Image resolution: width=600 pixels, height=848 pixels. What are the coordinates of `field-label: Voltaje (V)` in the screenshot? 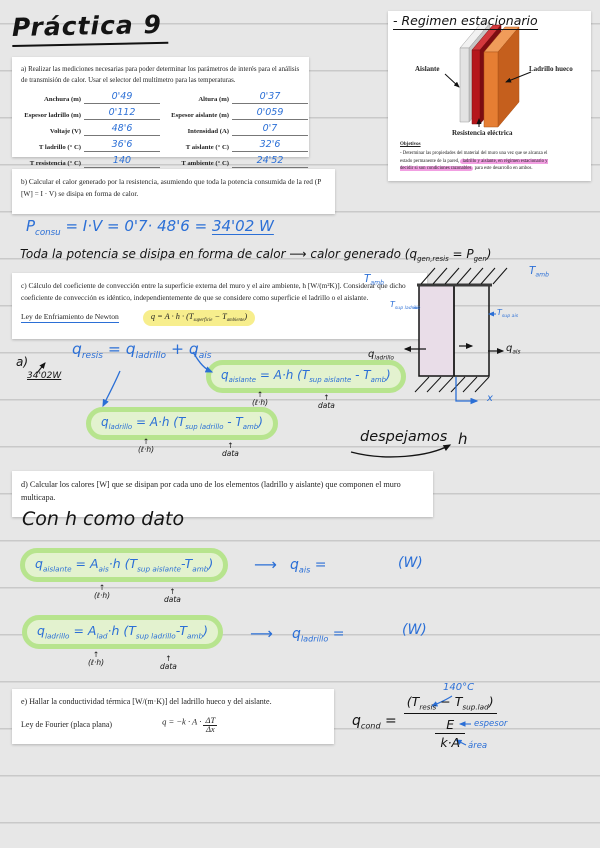 It's located at (65, 131).